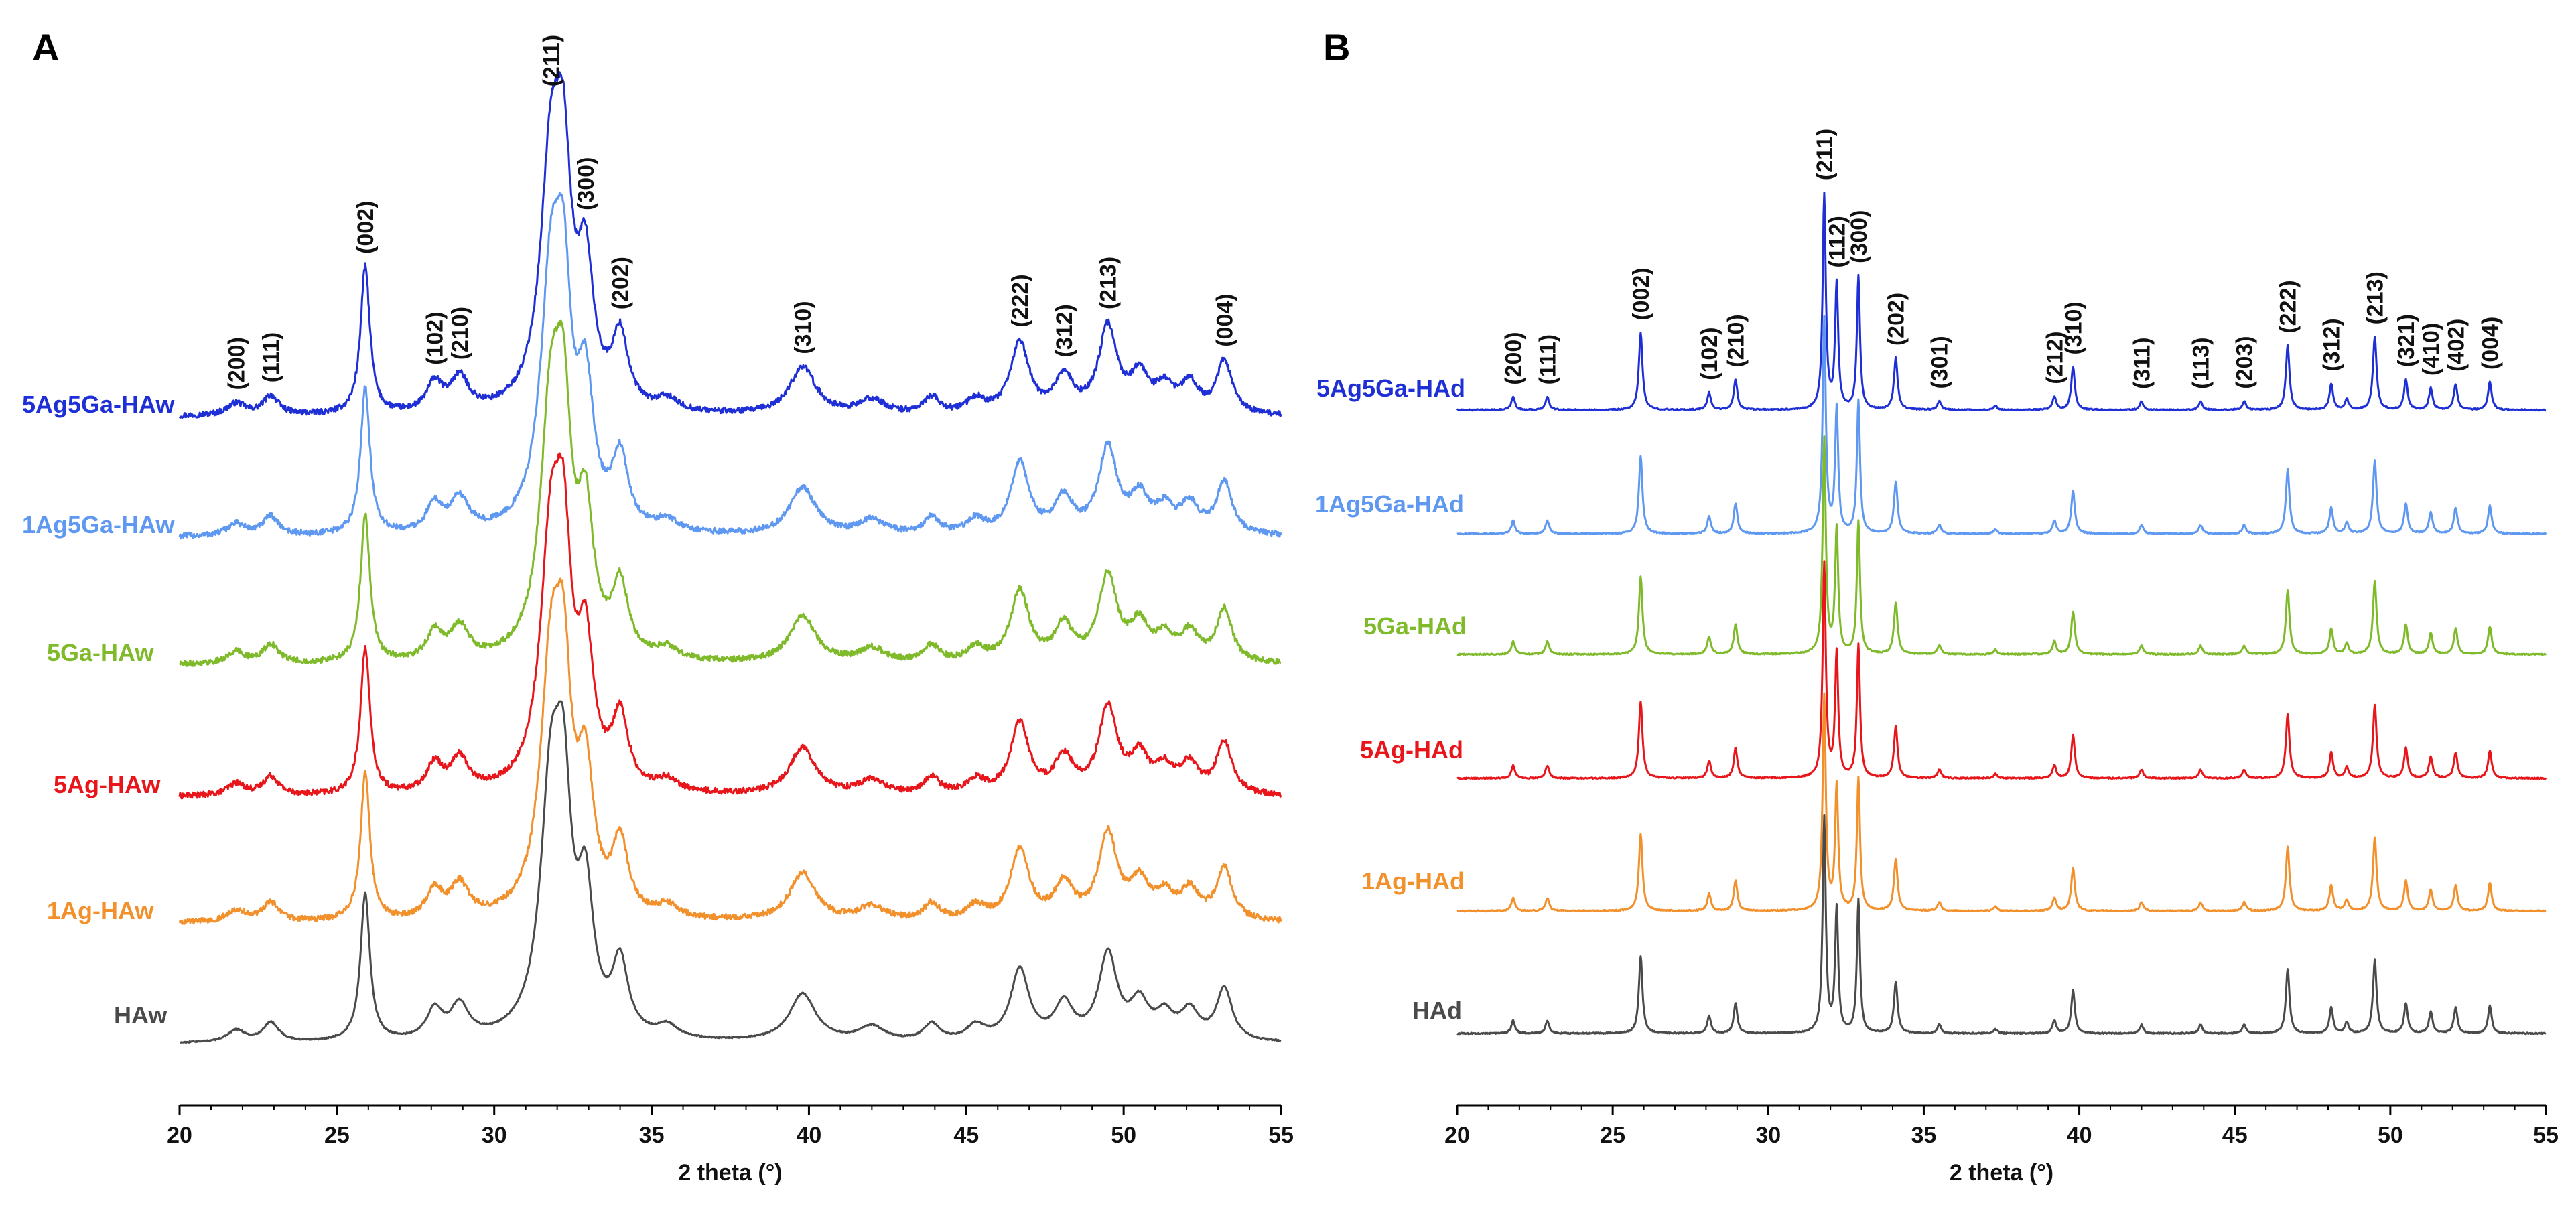 The height and width of the screenshot is (1211, 2576). Describe the element at coordinates (2002, 670) in the screenshot. I see `series-line-5Ag-HAd` at that location.